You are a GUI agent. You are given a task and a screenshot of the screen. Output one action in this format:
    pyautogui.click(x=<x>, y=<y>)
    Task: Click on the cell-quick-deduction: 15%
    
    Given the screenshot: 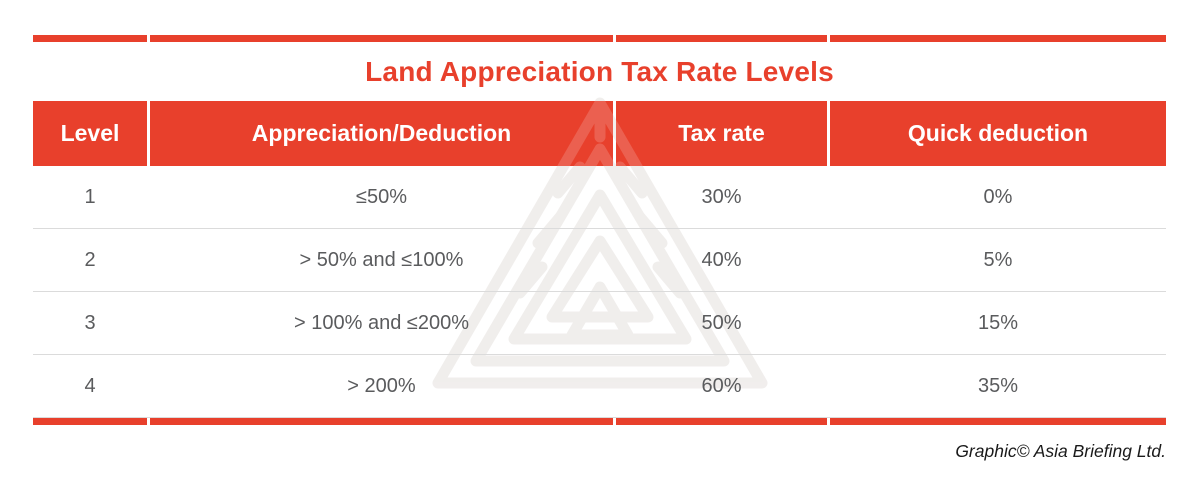 What is the action you would take?
    pyautogui.click(x=998, y=322)
    